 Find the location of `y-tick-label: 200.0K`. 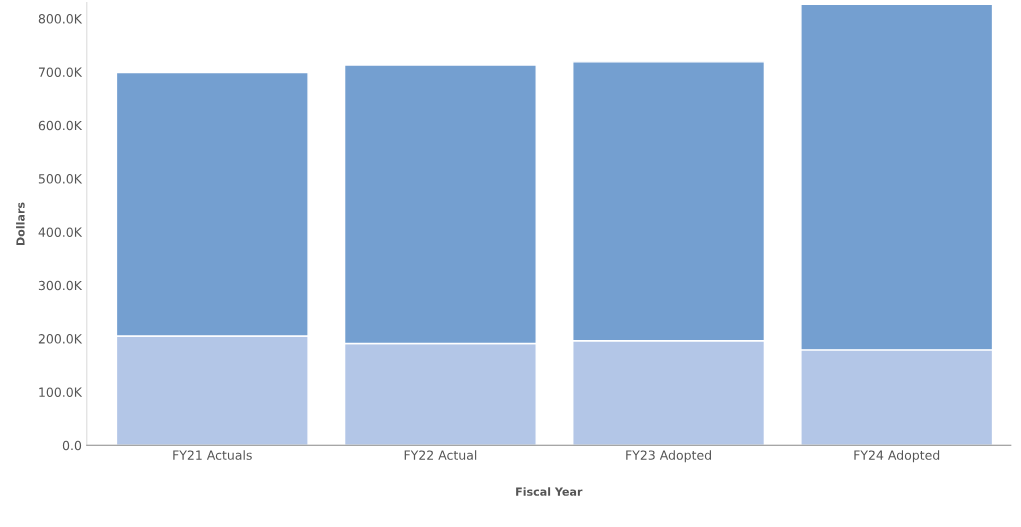

y-tick-label: 200.0K is located at coordinates (60, 339).